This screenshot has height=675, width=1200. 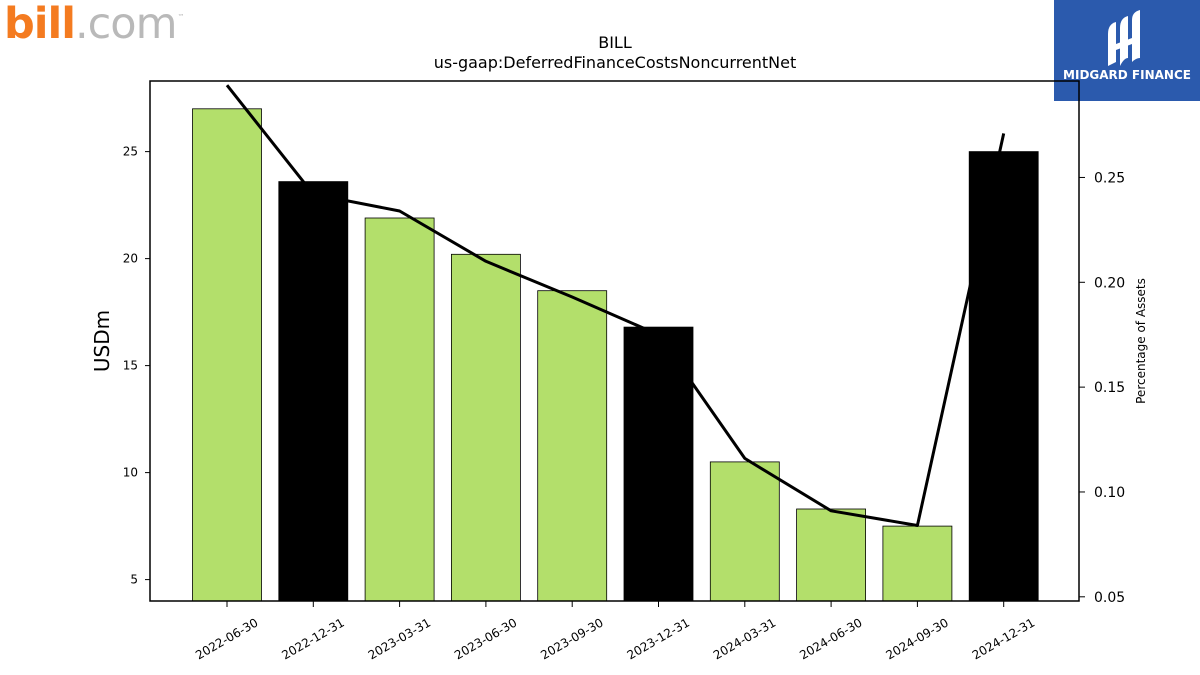 What do you see at coordinates (102, 341) in the screenshot?
I see `y-axis-label: USDm` at bounding box center [102, 341].